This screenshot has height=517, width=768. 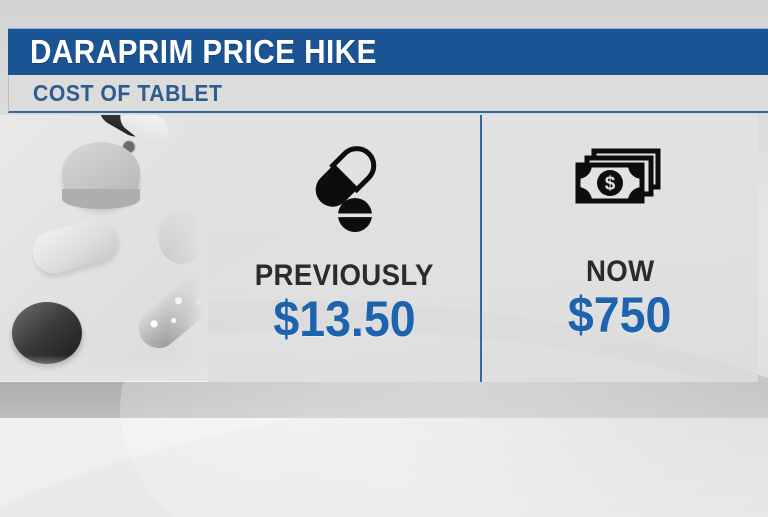 What do you see at coordinates (620, 179) in the screenshot?
I see `money-stack-icon: $` at bounding box center [620, 179].